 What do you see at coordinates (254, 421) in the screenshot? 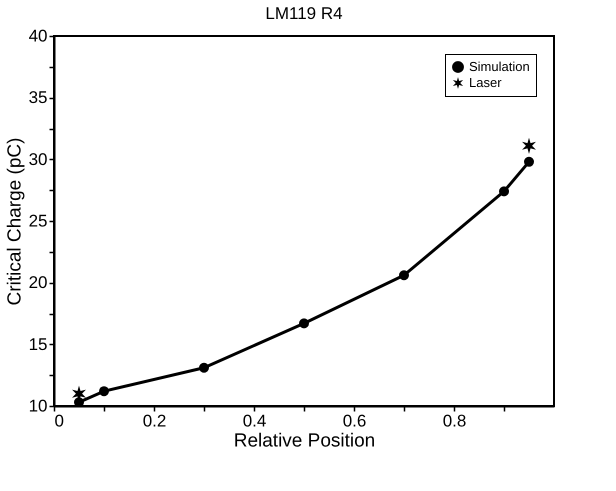
I see `x-tick-label: 0.4` at bounding box center [254, 421].